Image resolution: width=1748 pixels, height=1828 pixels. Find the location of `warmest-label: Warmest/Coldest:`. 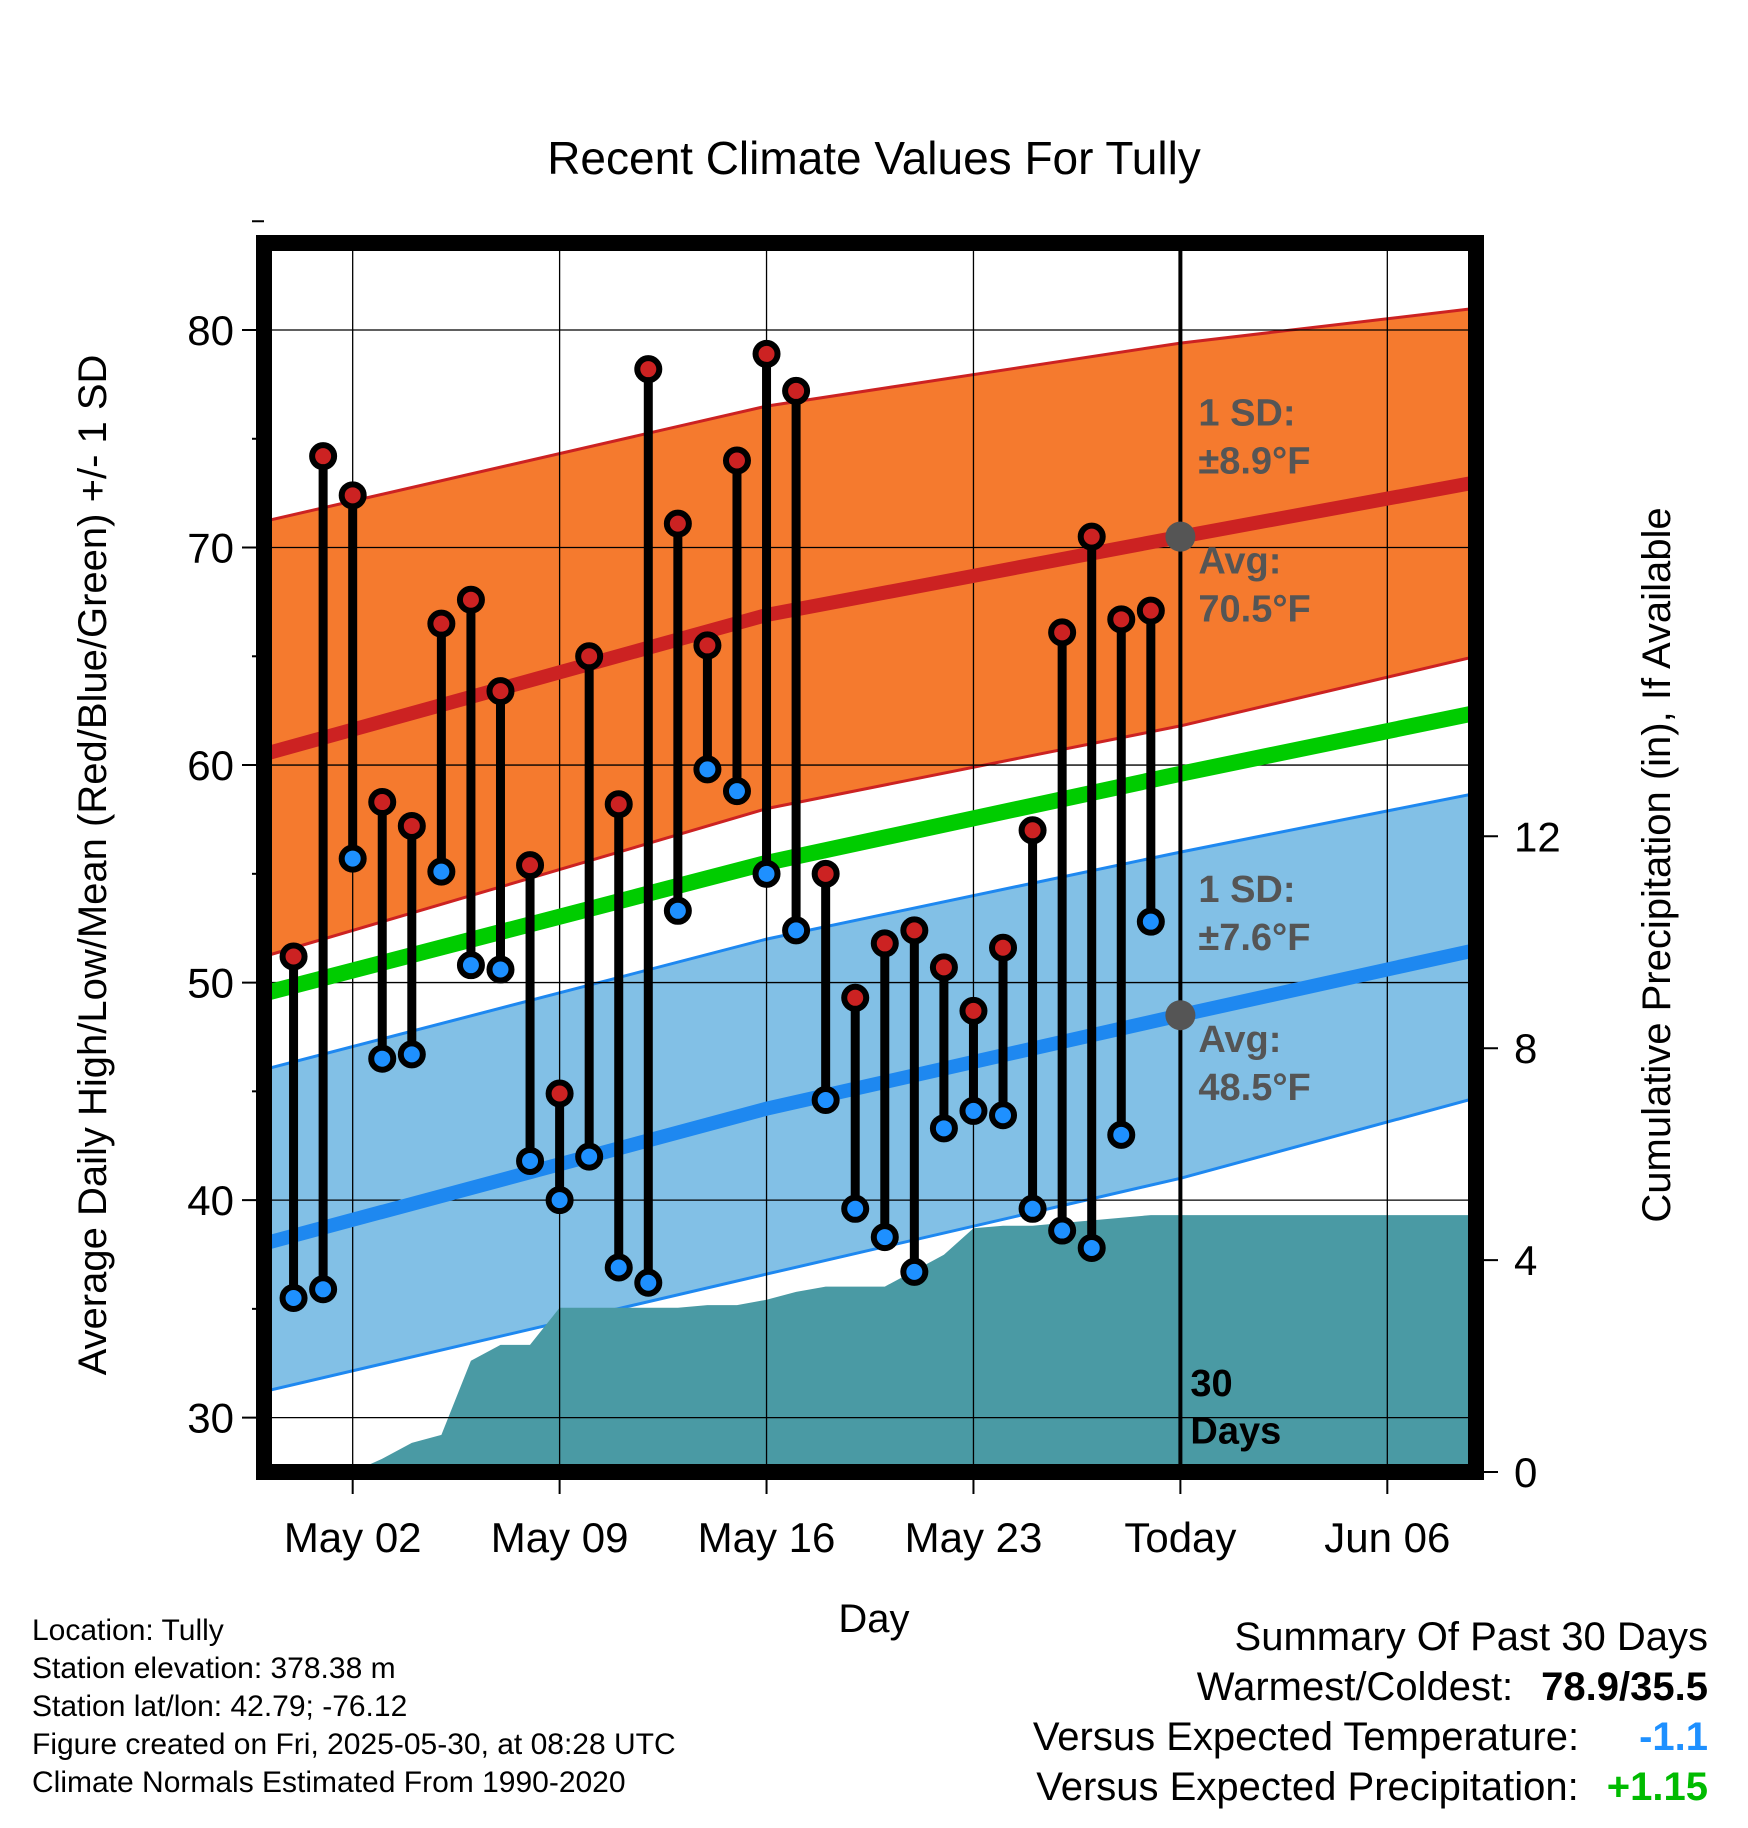

warmest-label: Warmest/Coldest: is located at coordinates (1355, 1687).